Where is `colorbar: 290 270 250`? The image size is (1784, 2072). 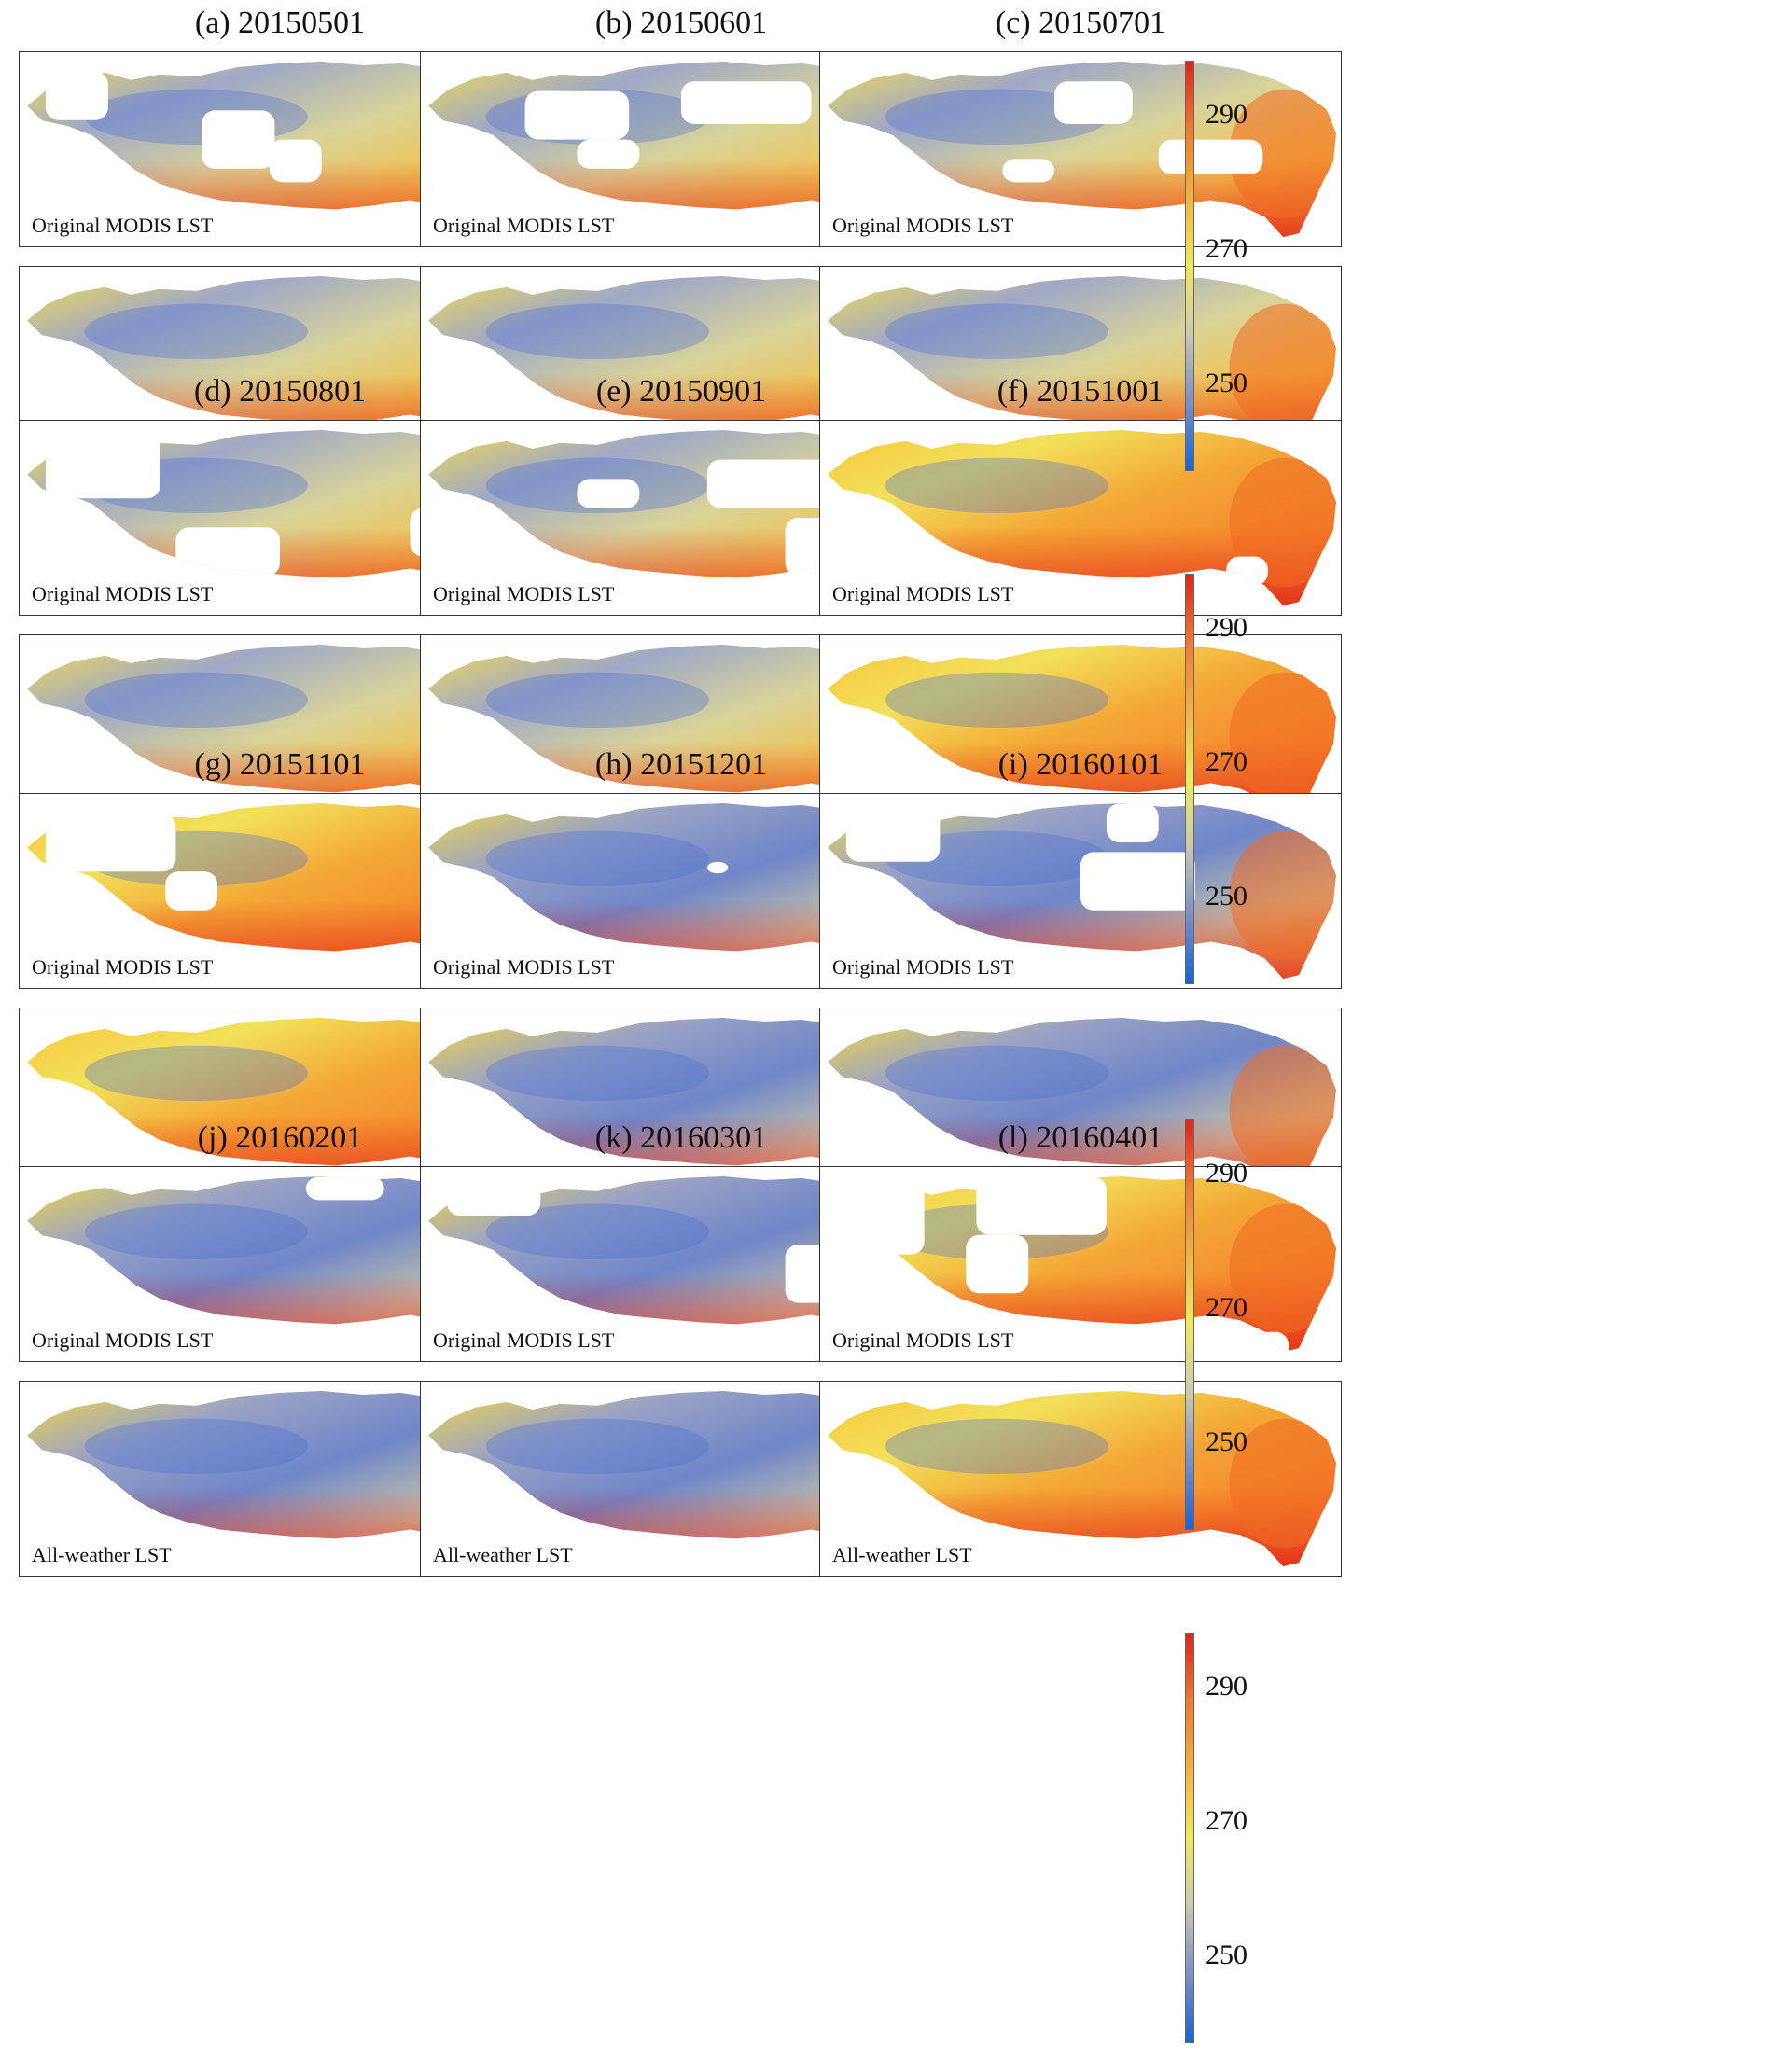
colorbar: 290 270 250 is located at coordinates (1225, 784).